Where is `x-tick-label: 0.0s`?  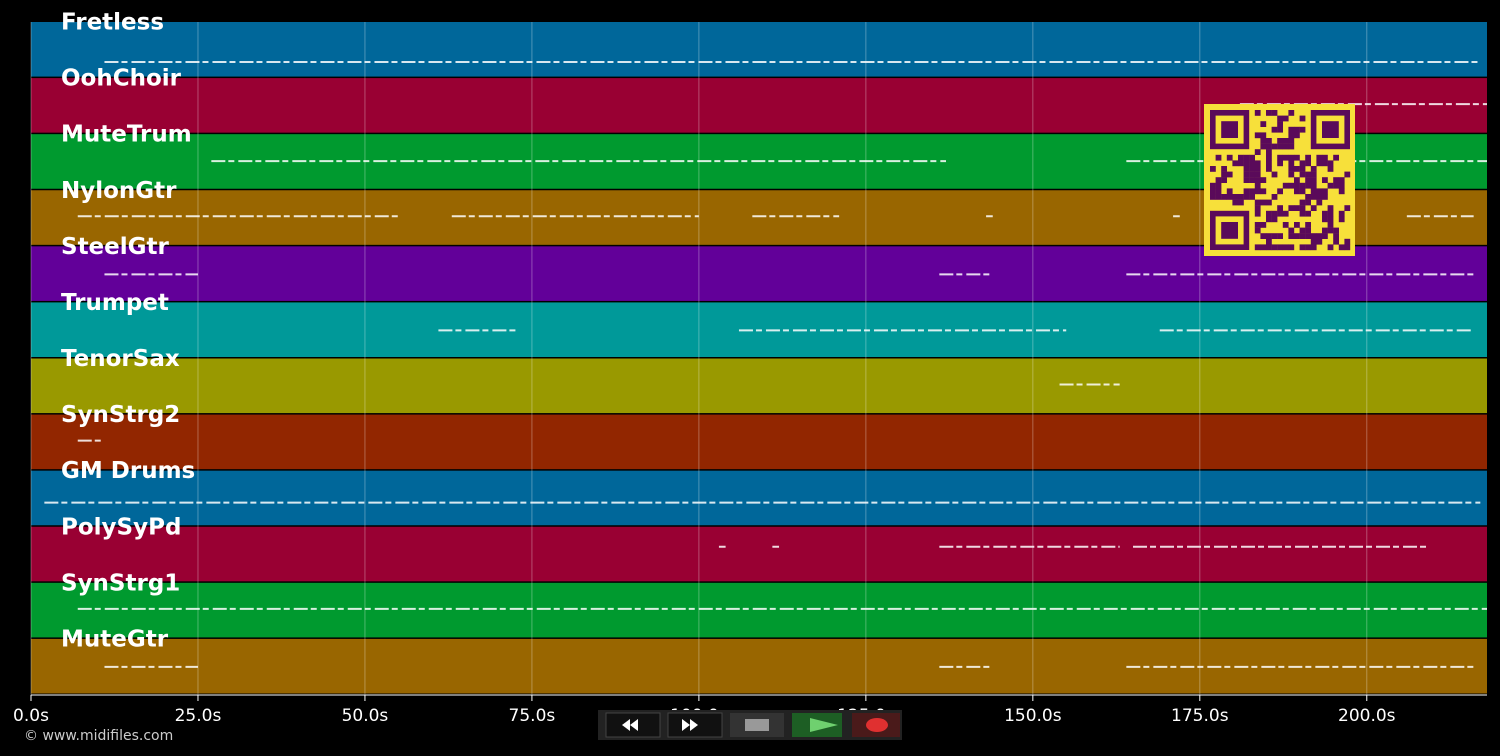
x-tick-label: 0.0s is located at coordinates (31, 716).